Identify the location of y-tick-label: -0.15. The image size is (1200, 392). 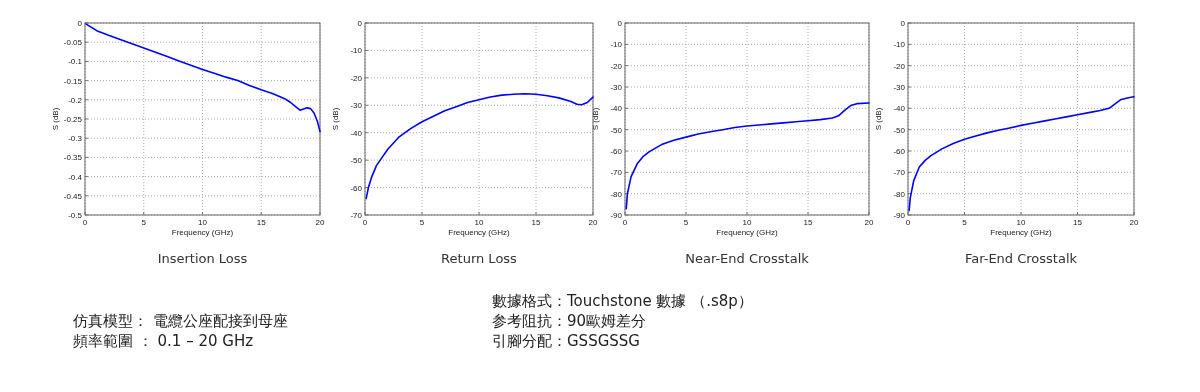
(73, 81).